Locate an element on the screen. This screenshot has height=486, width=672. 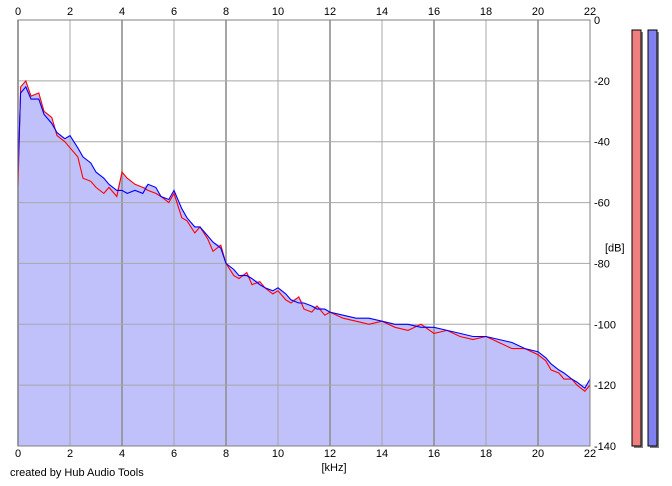
x-tick-label-top: 22 is located at coordinates (590, 12).